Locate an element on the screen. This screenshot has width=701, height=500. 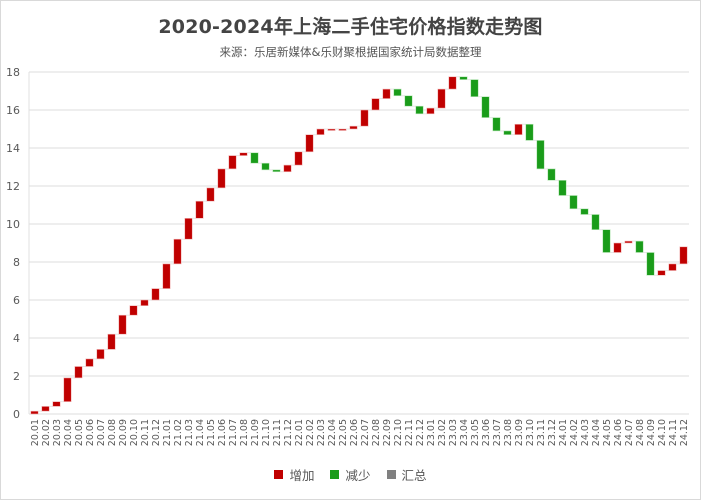
x-tick-label: 20.11 is located at coordinates (145, 432).